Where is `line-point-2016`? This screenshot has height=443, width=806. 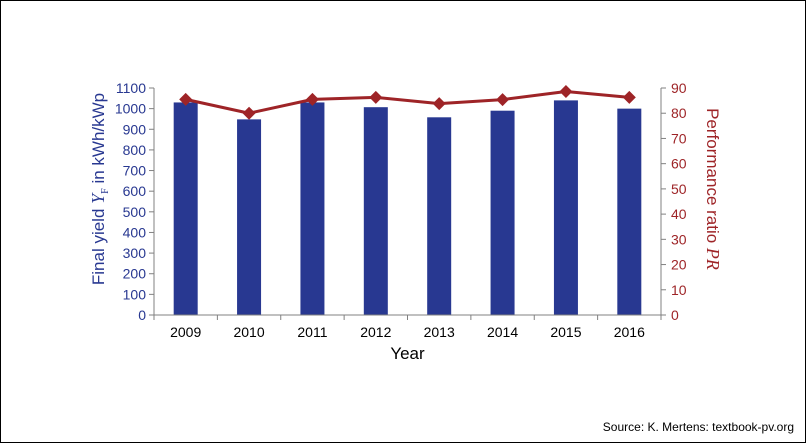 line-point-2016 is located at coordinates (629, 97).